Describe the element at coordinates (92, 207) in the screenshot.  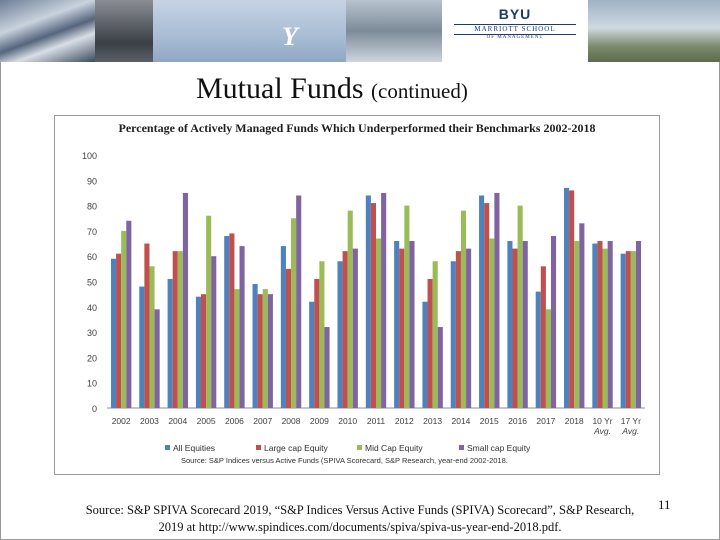
I see `y-tick-label: 80` at that location.